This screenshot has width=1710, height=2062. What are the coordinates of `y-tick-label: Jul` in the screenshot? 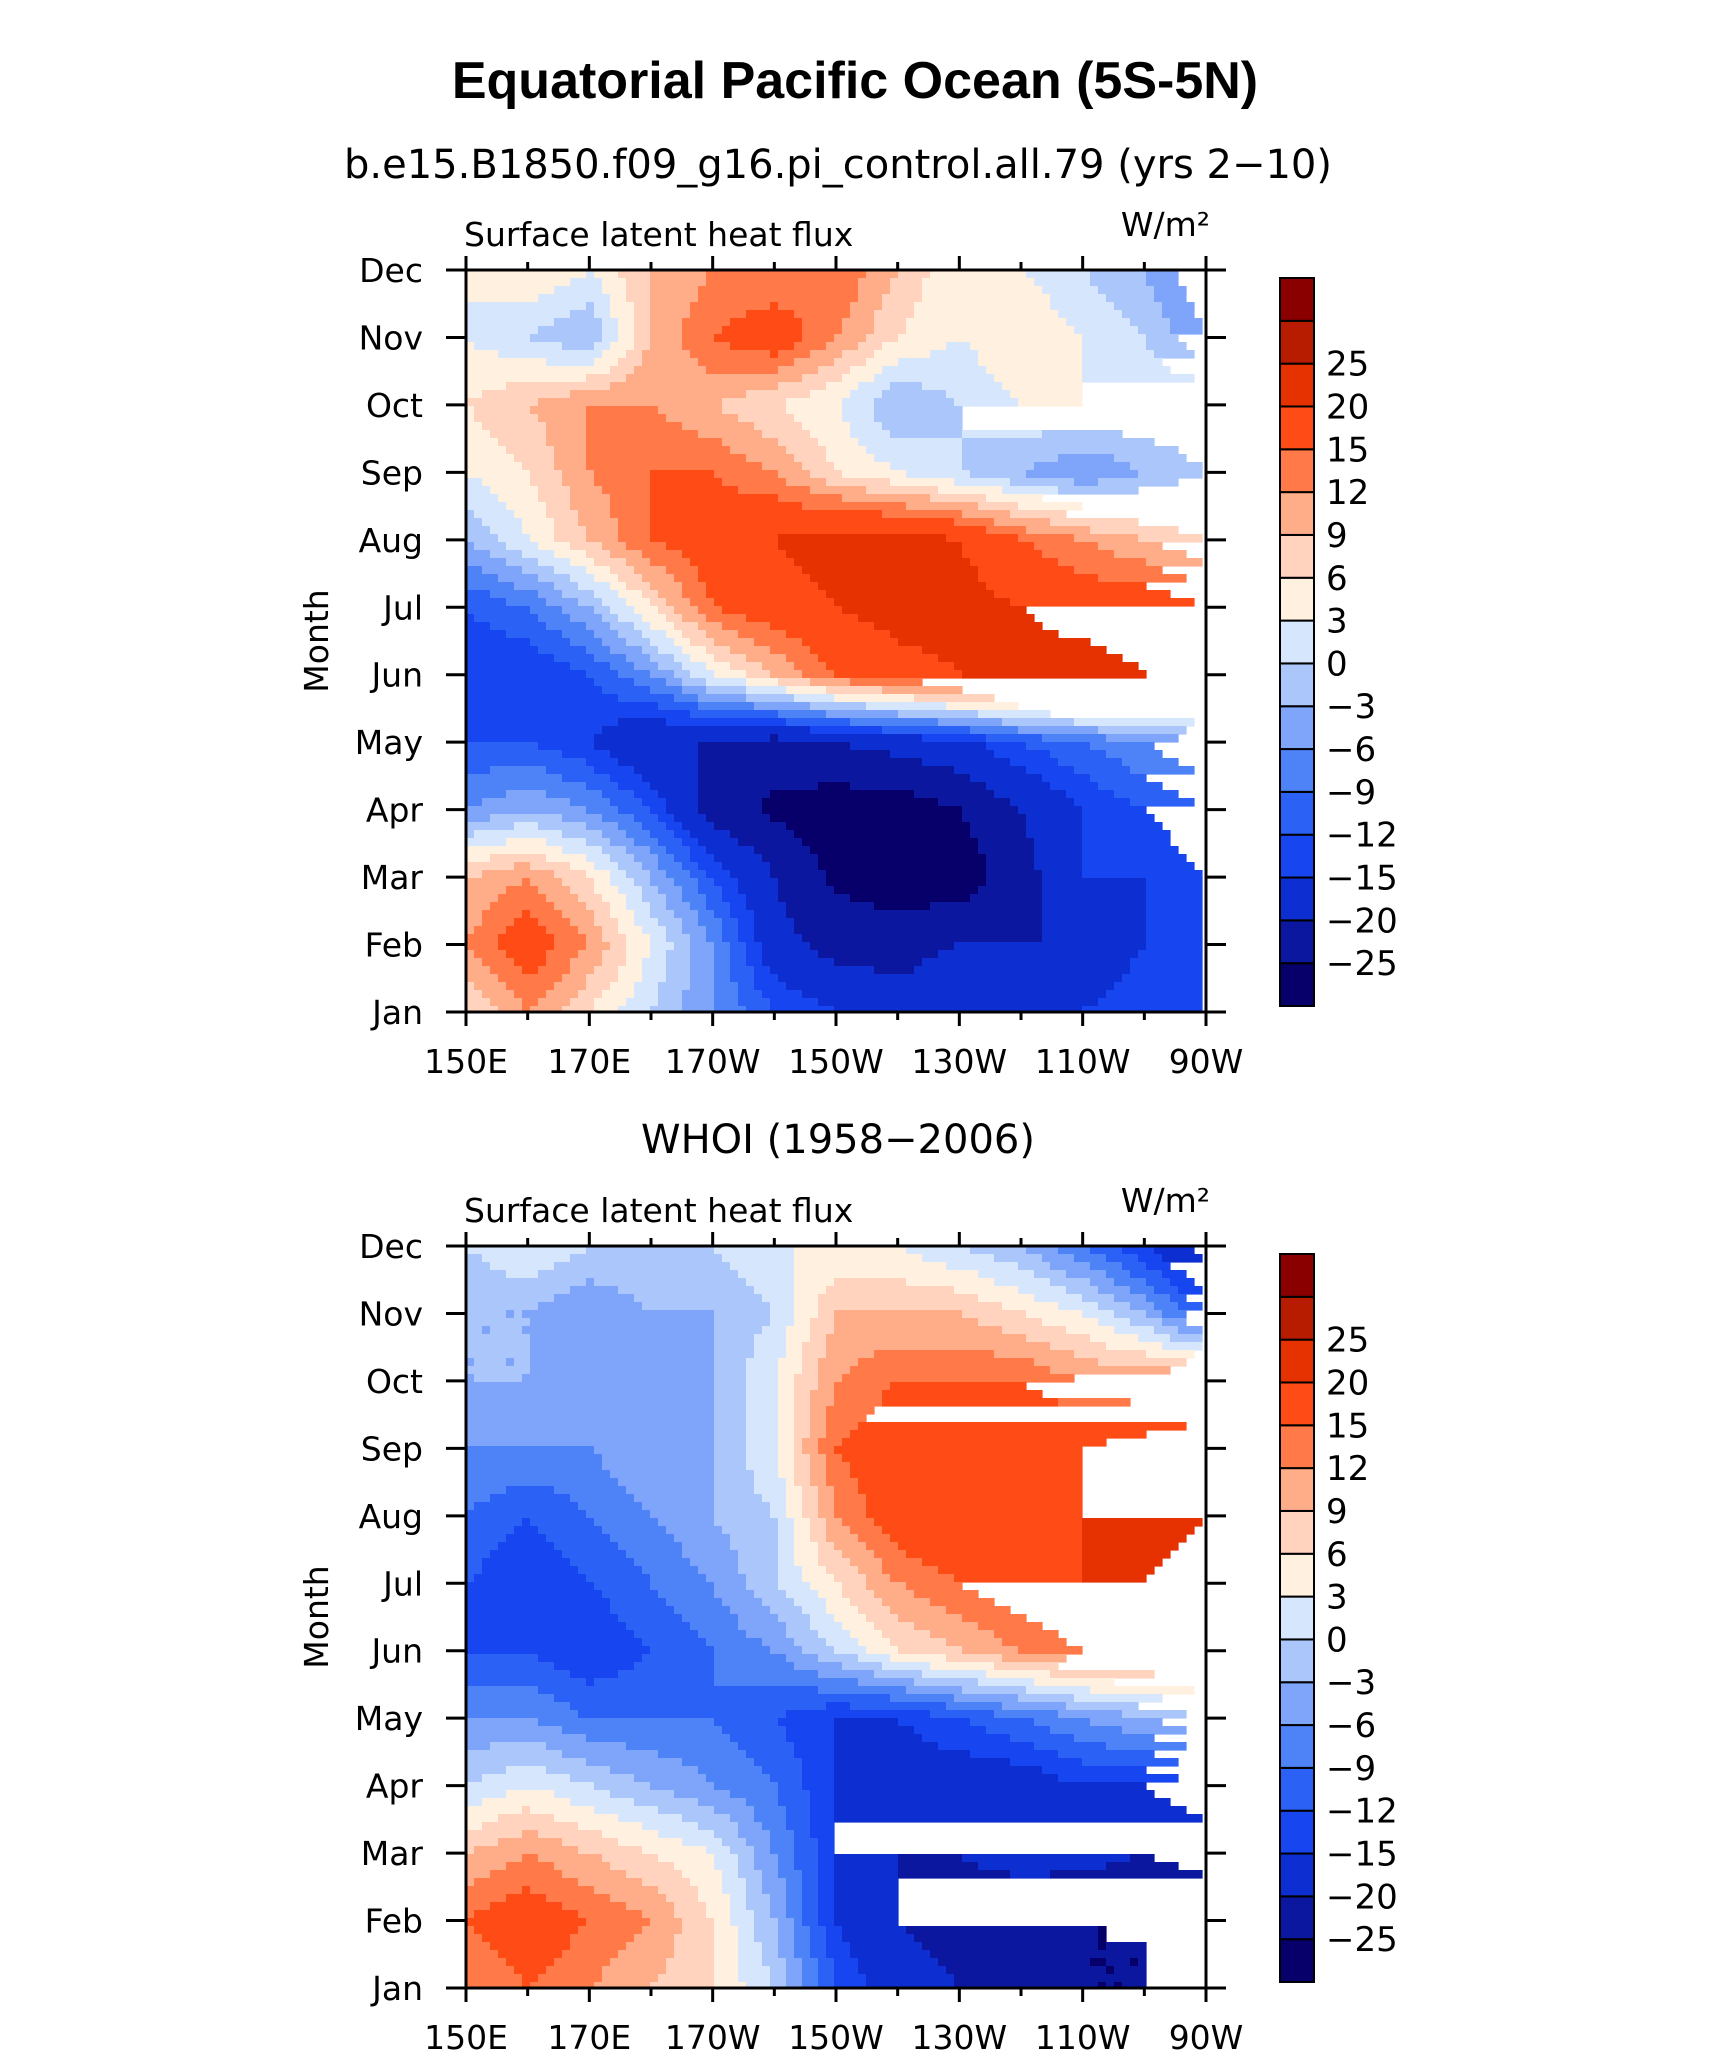 It's located at (402, 1583).